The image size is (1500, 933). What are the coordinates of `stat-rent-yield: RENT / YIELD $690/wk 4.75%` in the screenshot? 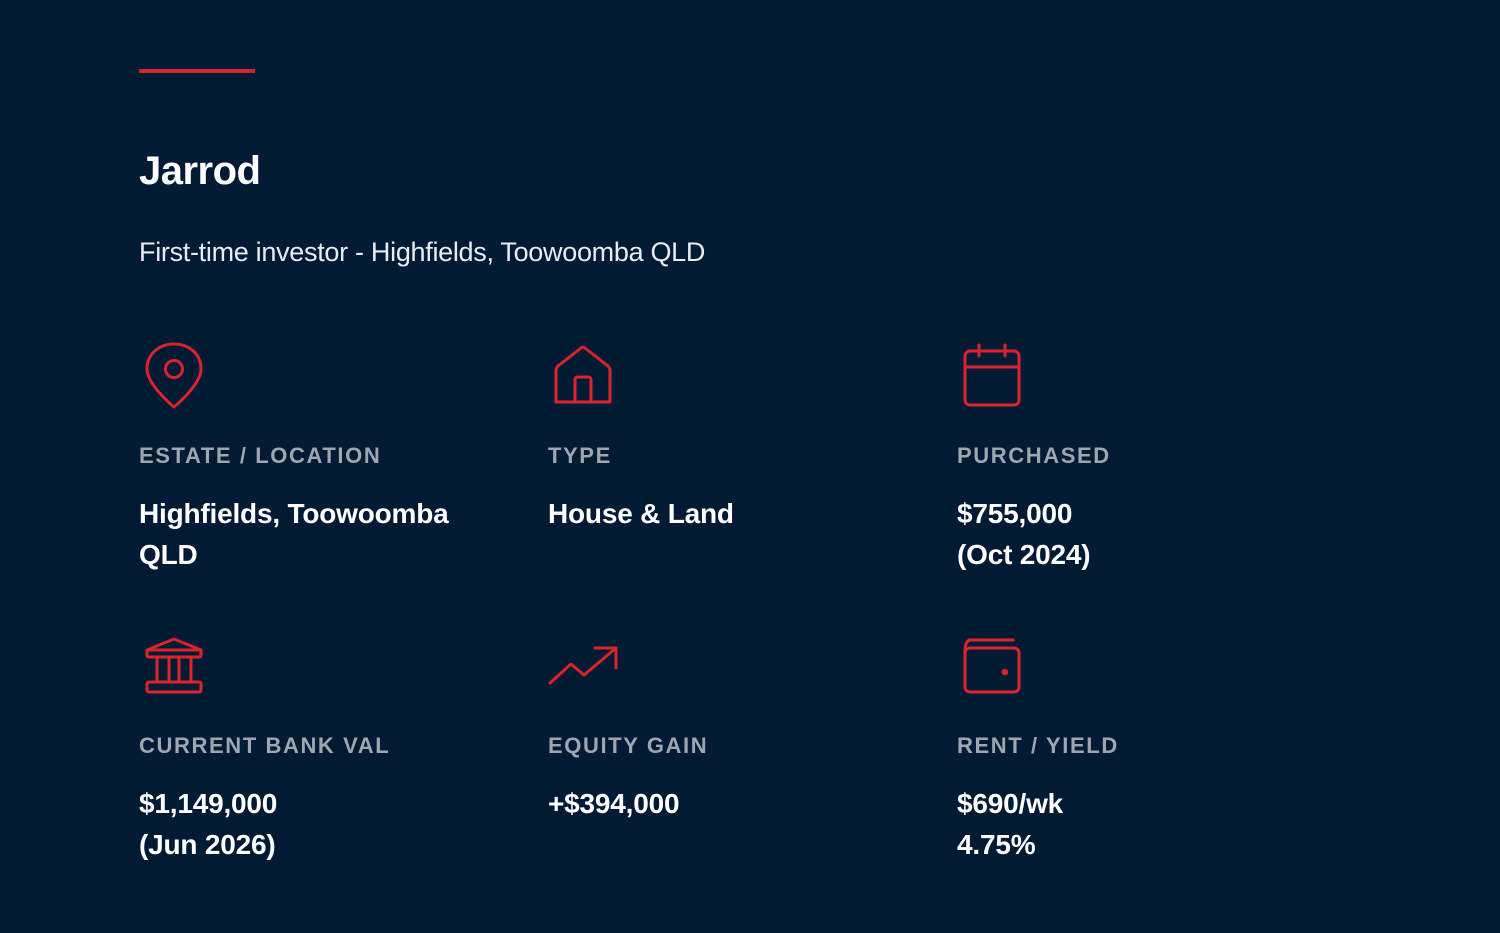 It's located at (1137, 745).